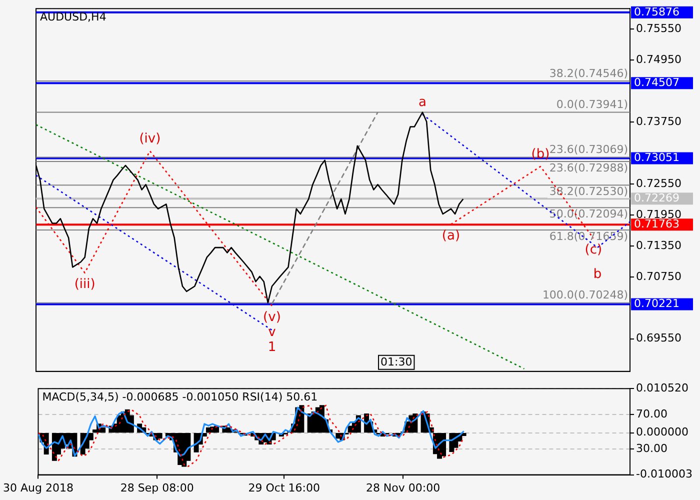  I want to click on y-tick-label: 0.010520, so click(662, 387).